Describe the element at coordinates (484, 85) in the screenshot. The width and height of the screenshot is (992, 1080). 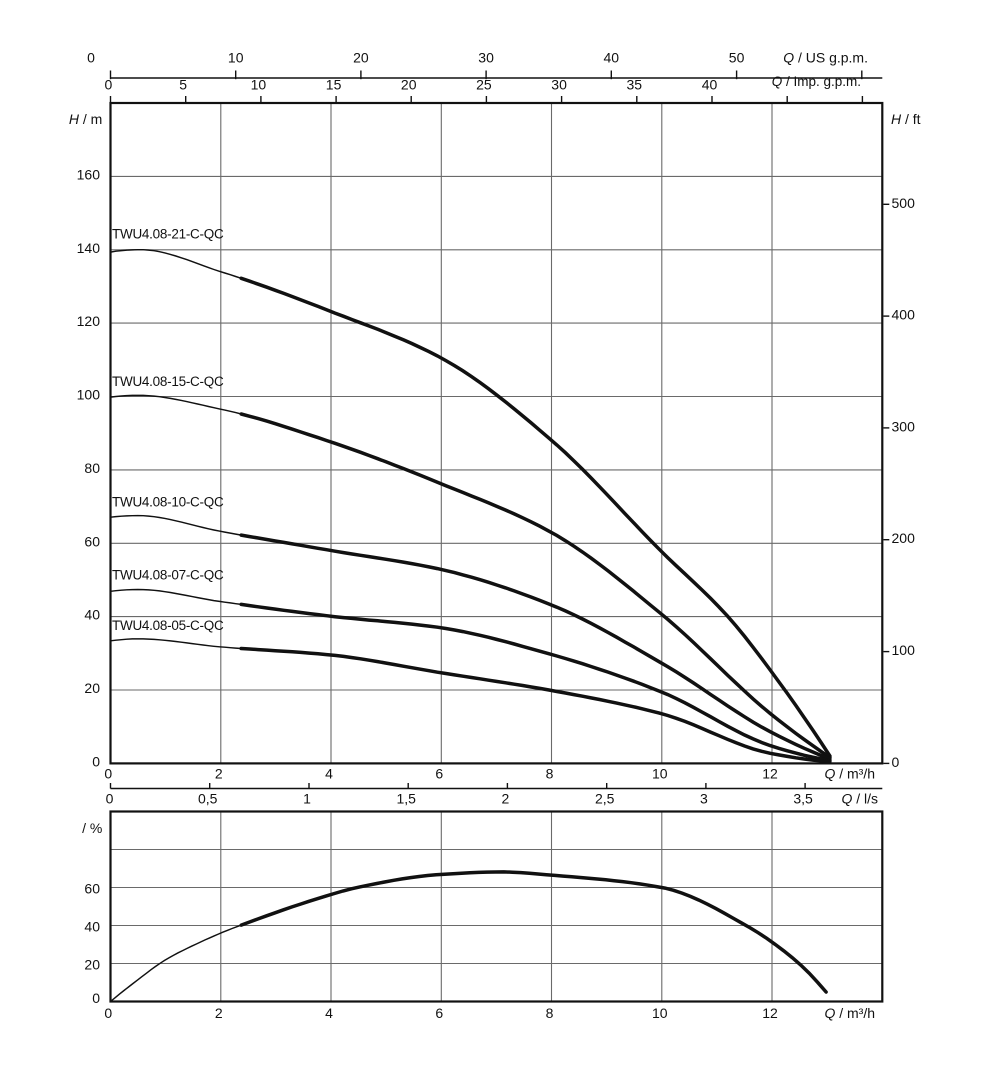
I see `svg-text: 25` at that location.